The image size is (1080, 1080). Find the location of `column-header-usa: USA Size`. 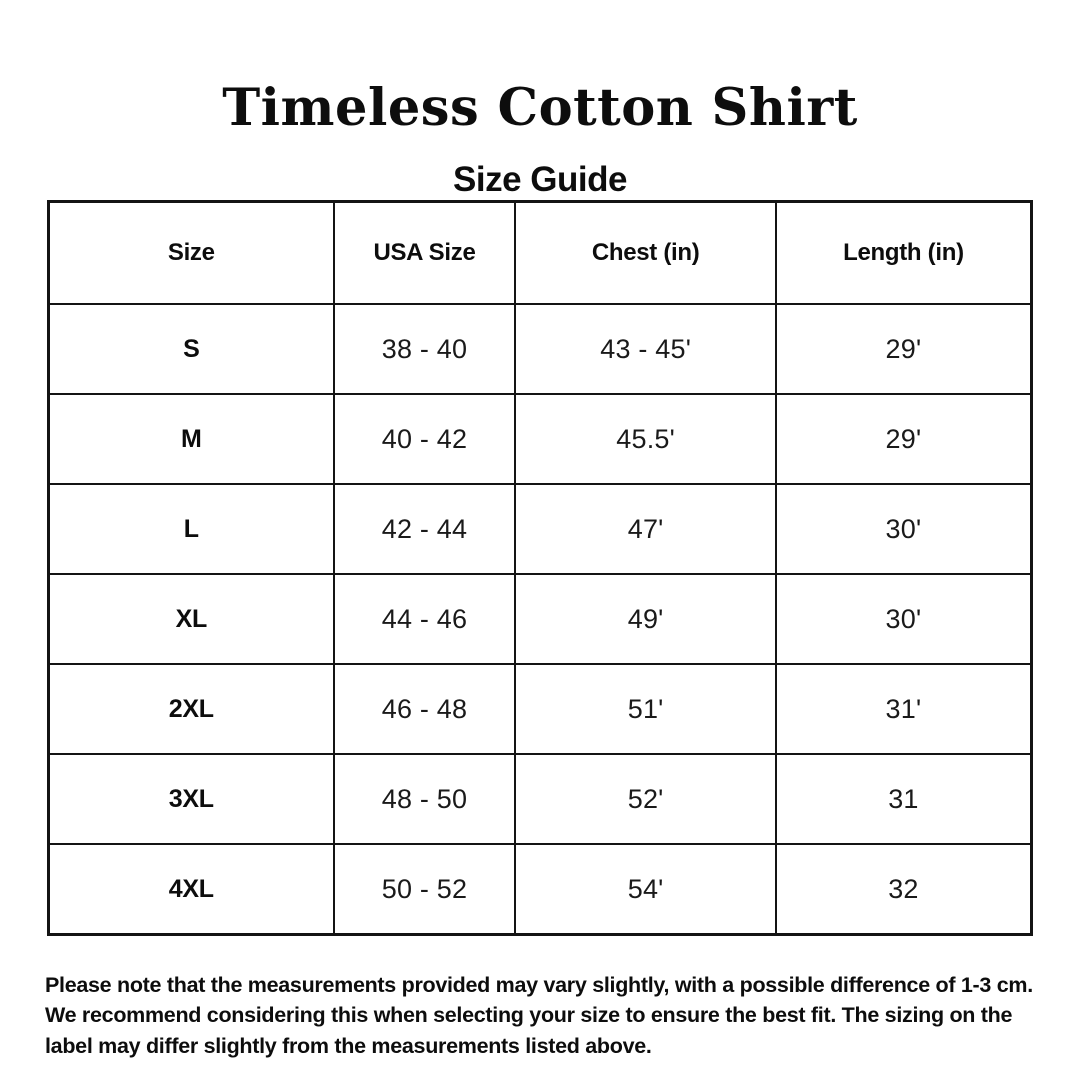

column-header-usa: USA Size is located at coordinates (424, 252).